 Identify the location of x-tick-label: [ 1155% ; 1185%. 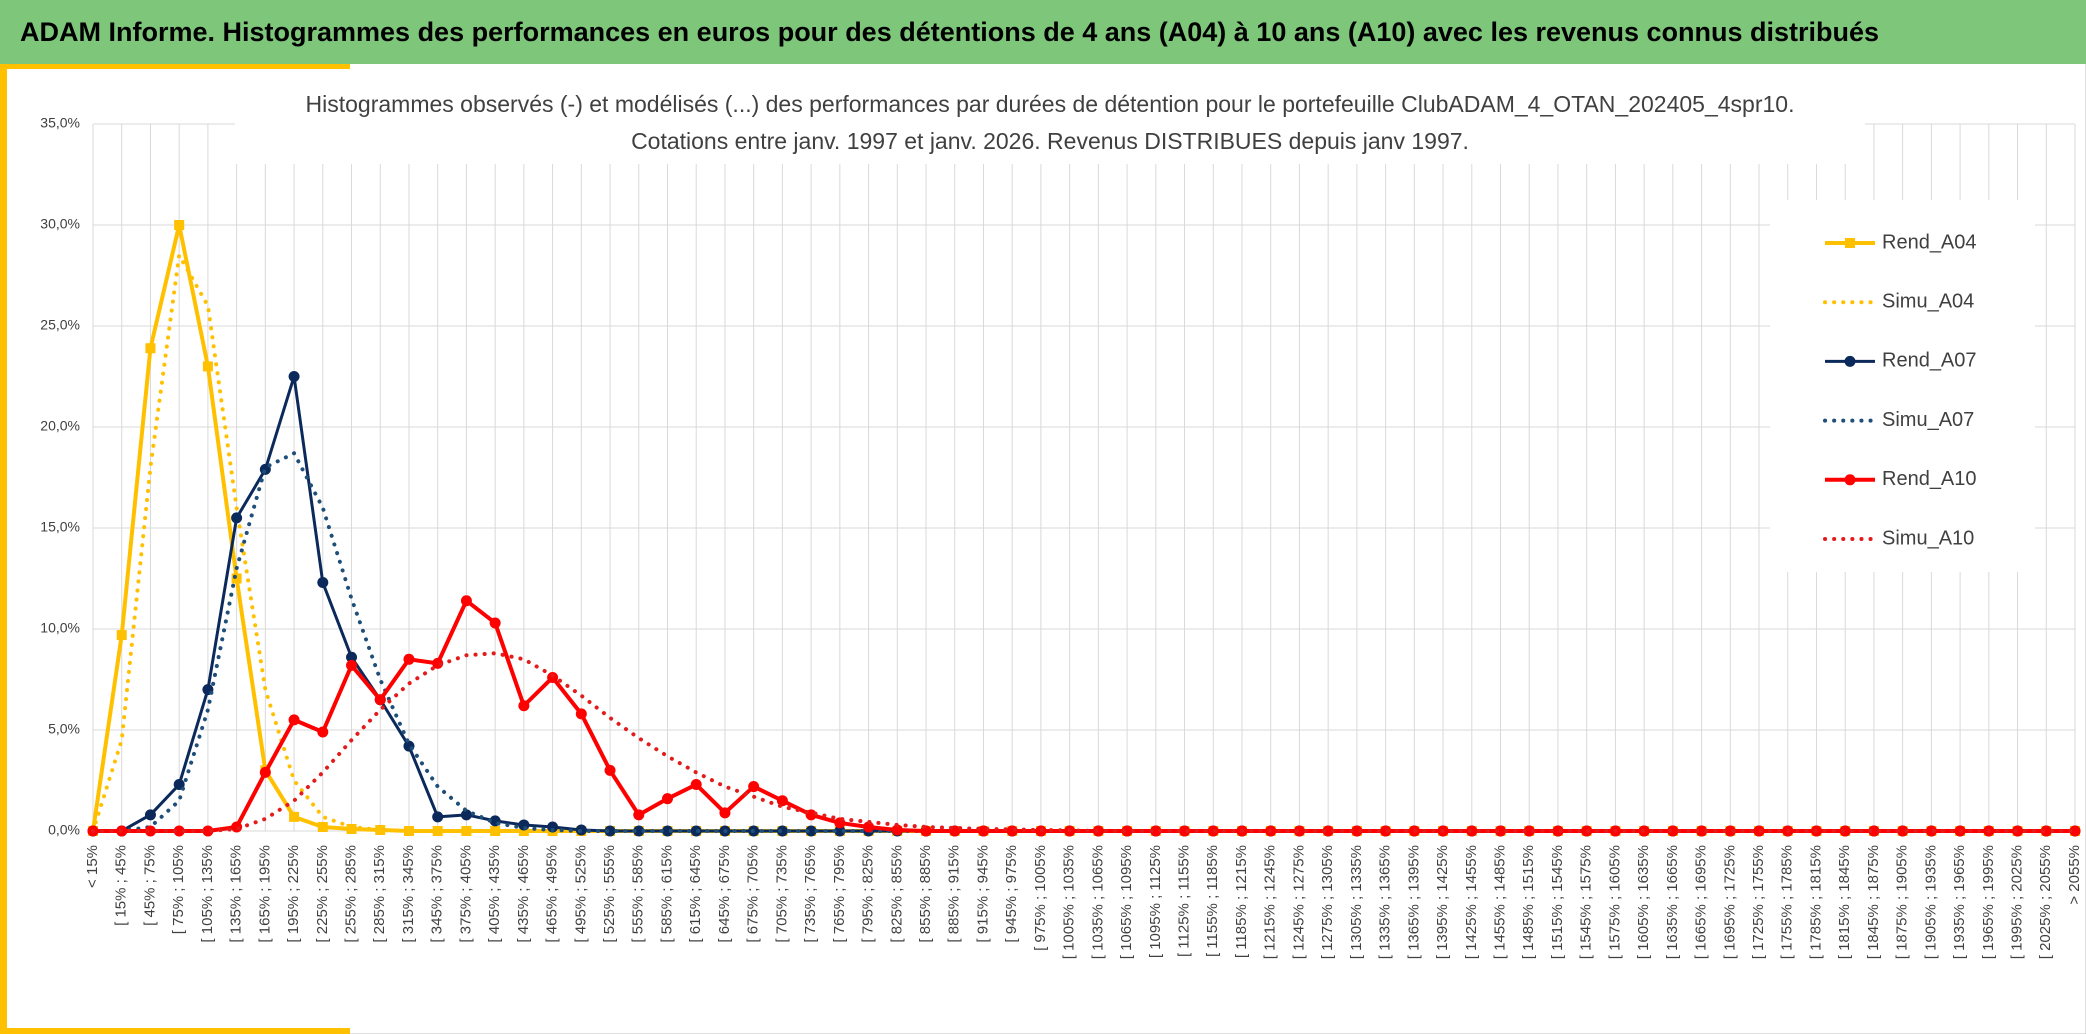
(1212, 901).